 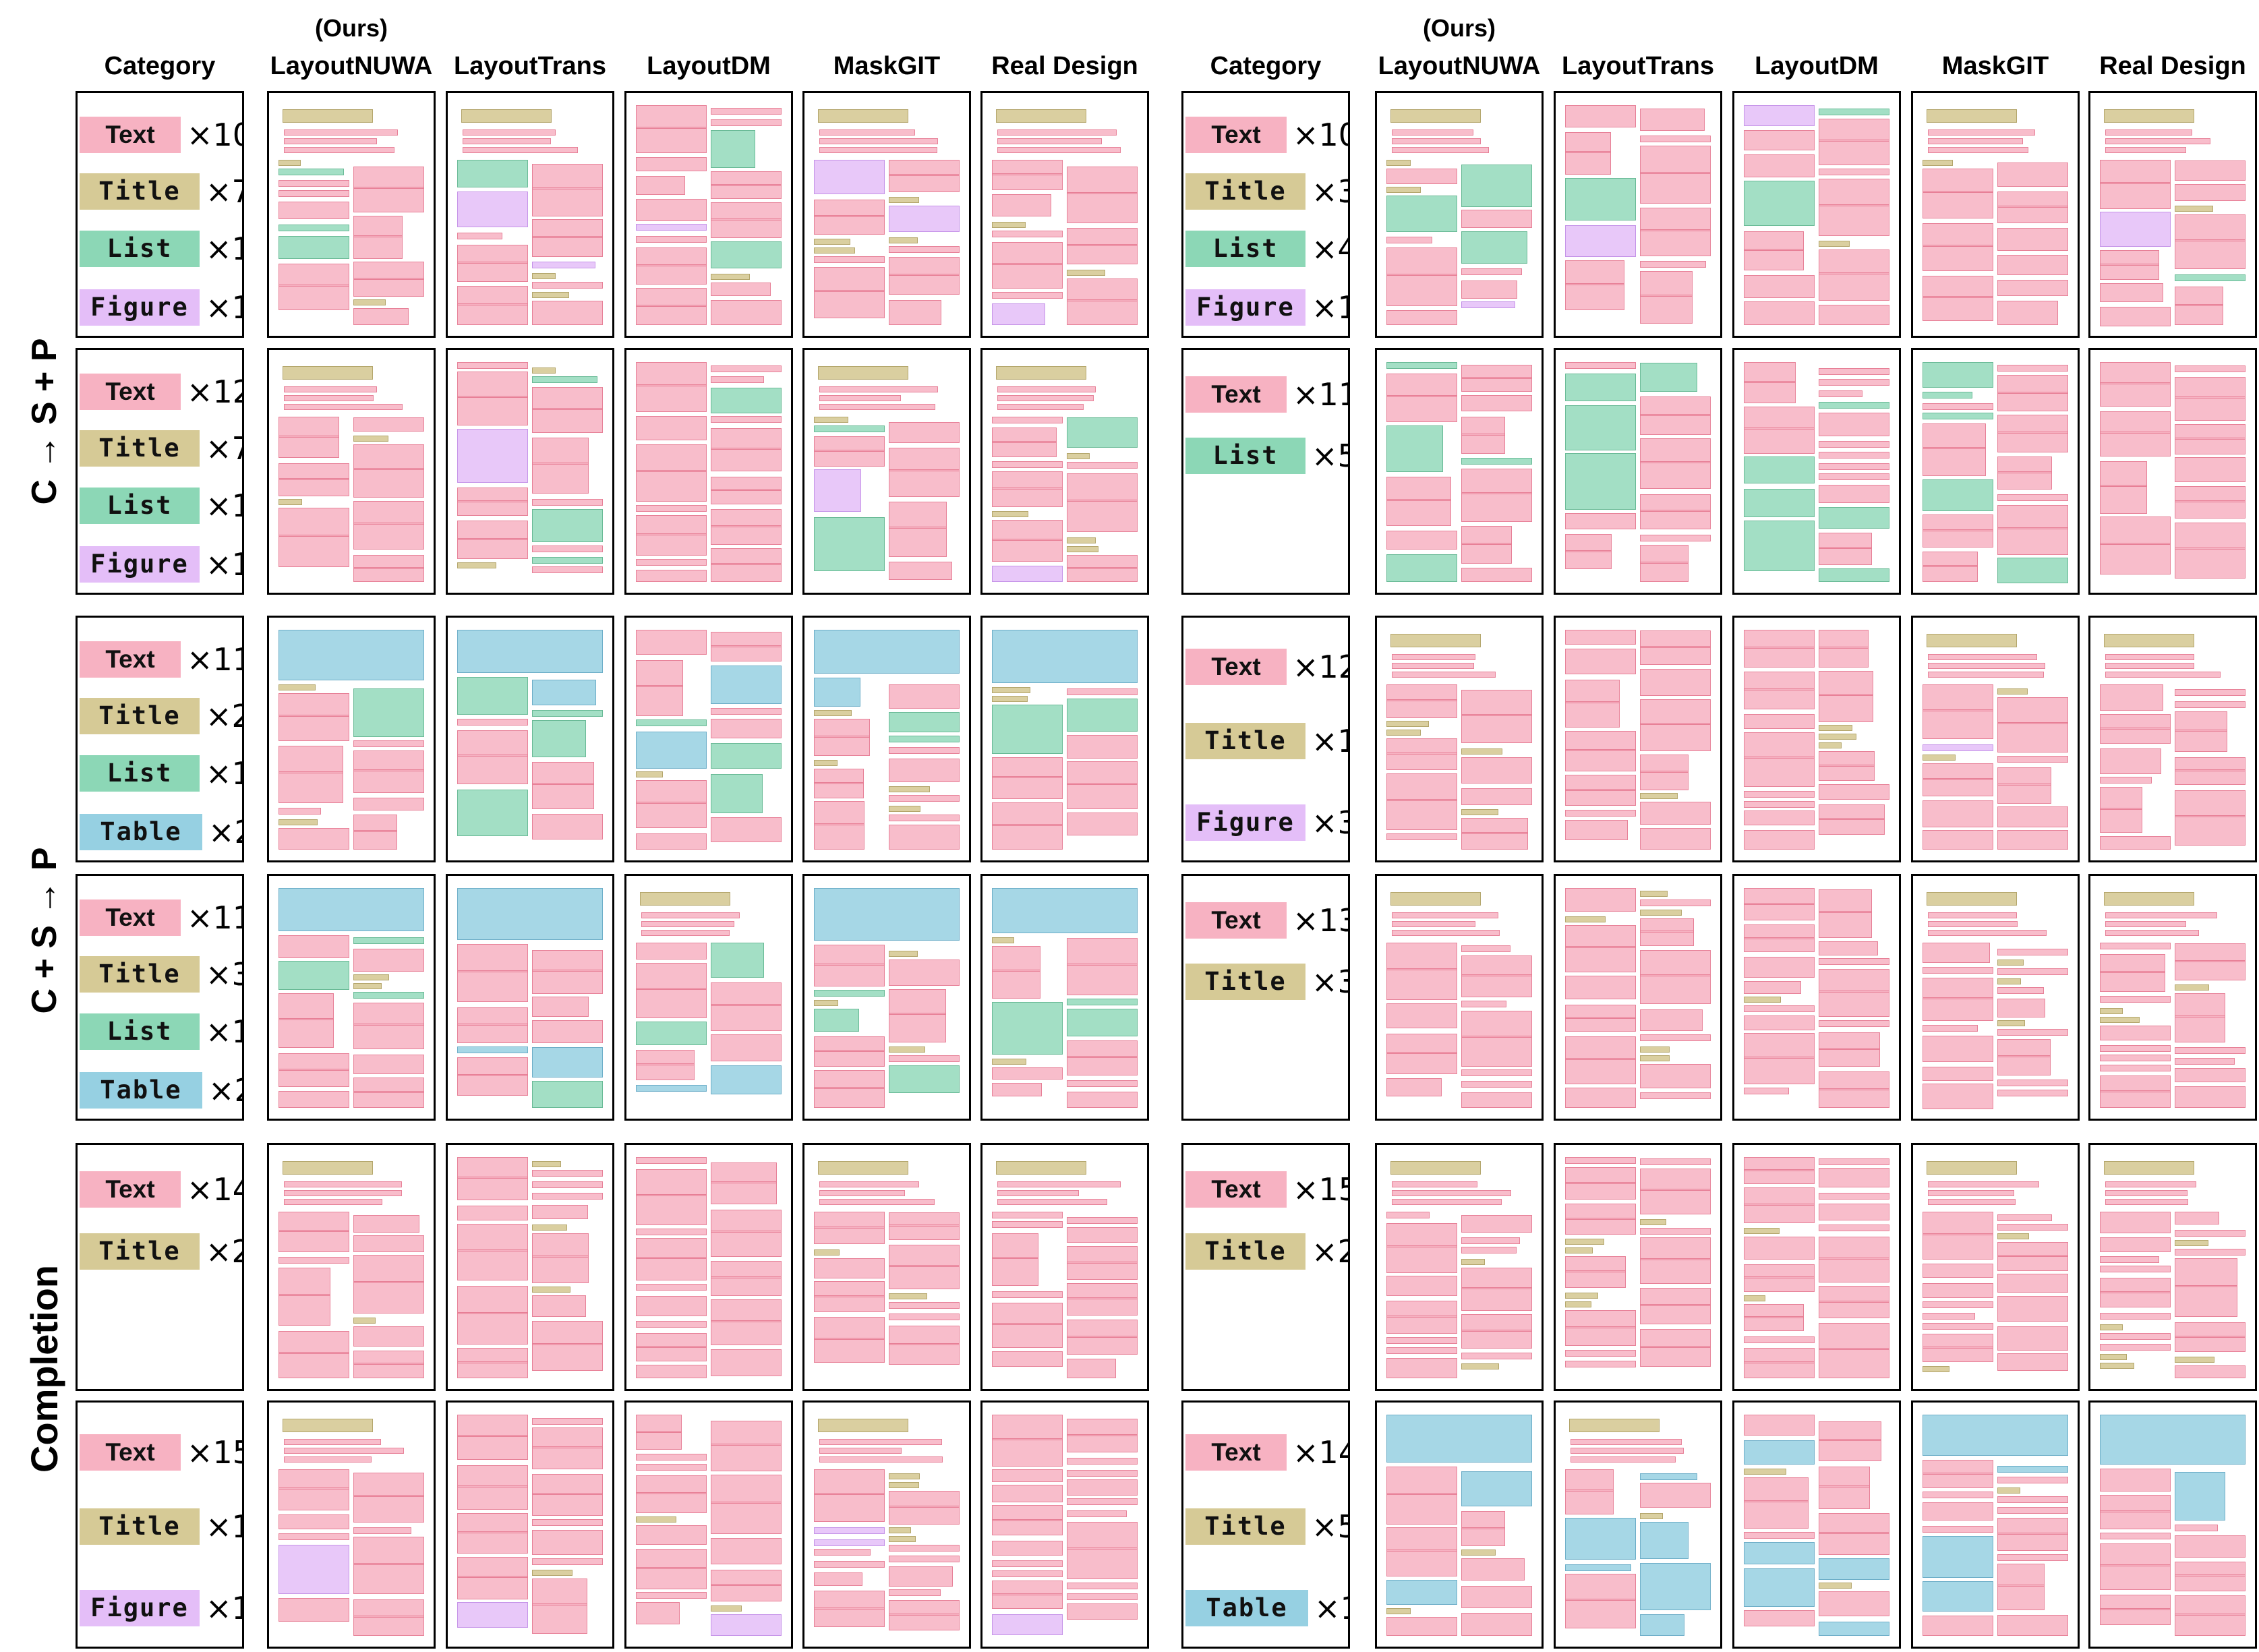 I want to click on category-label-figure: Figure, so click(x=140, y=307).